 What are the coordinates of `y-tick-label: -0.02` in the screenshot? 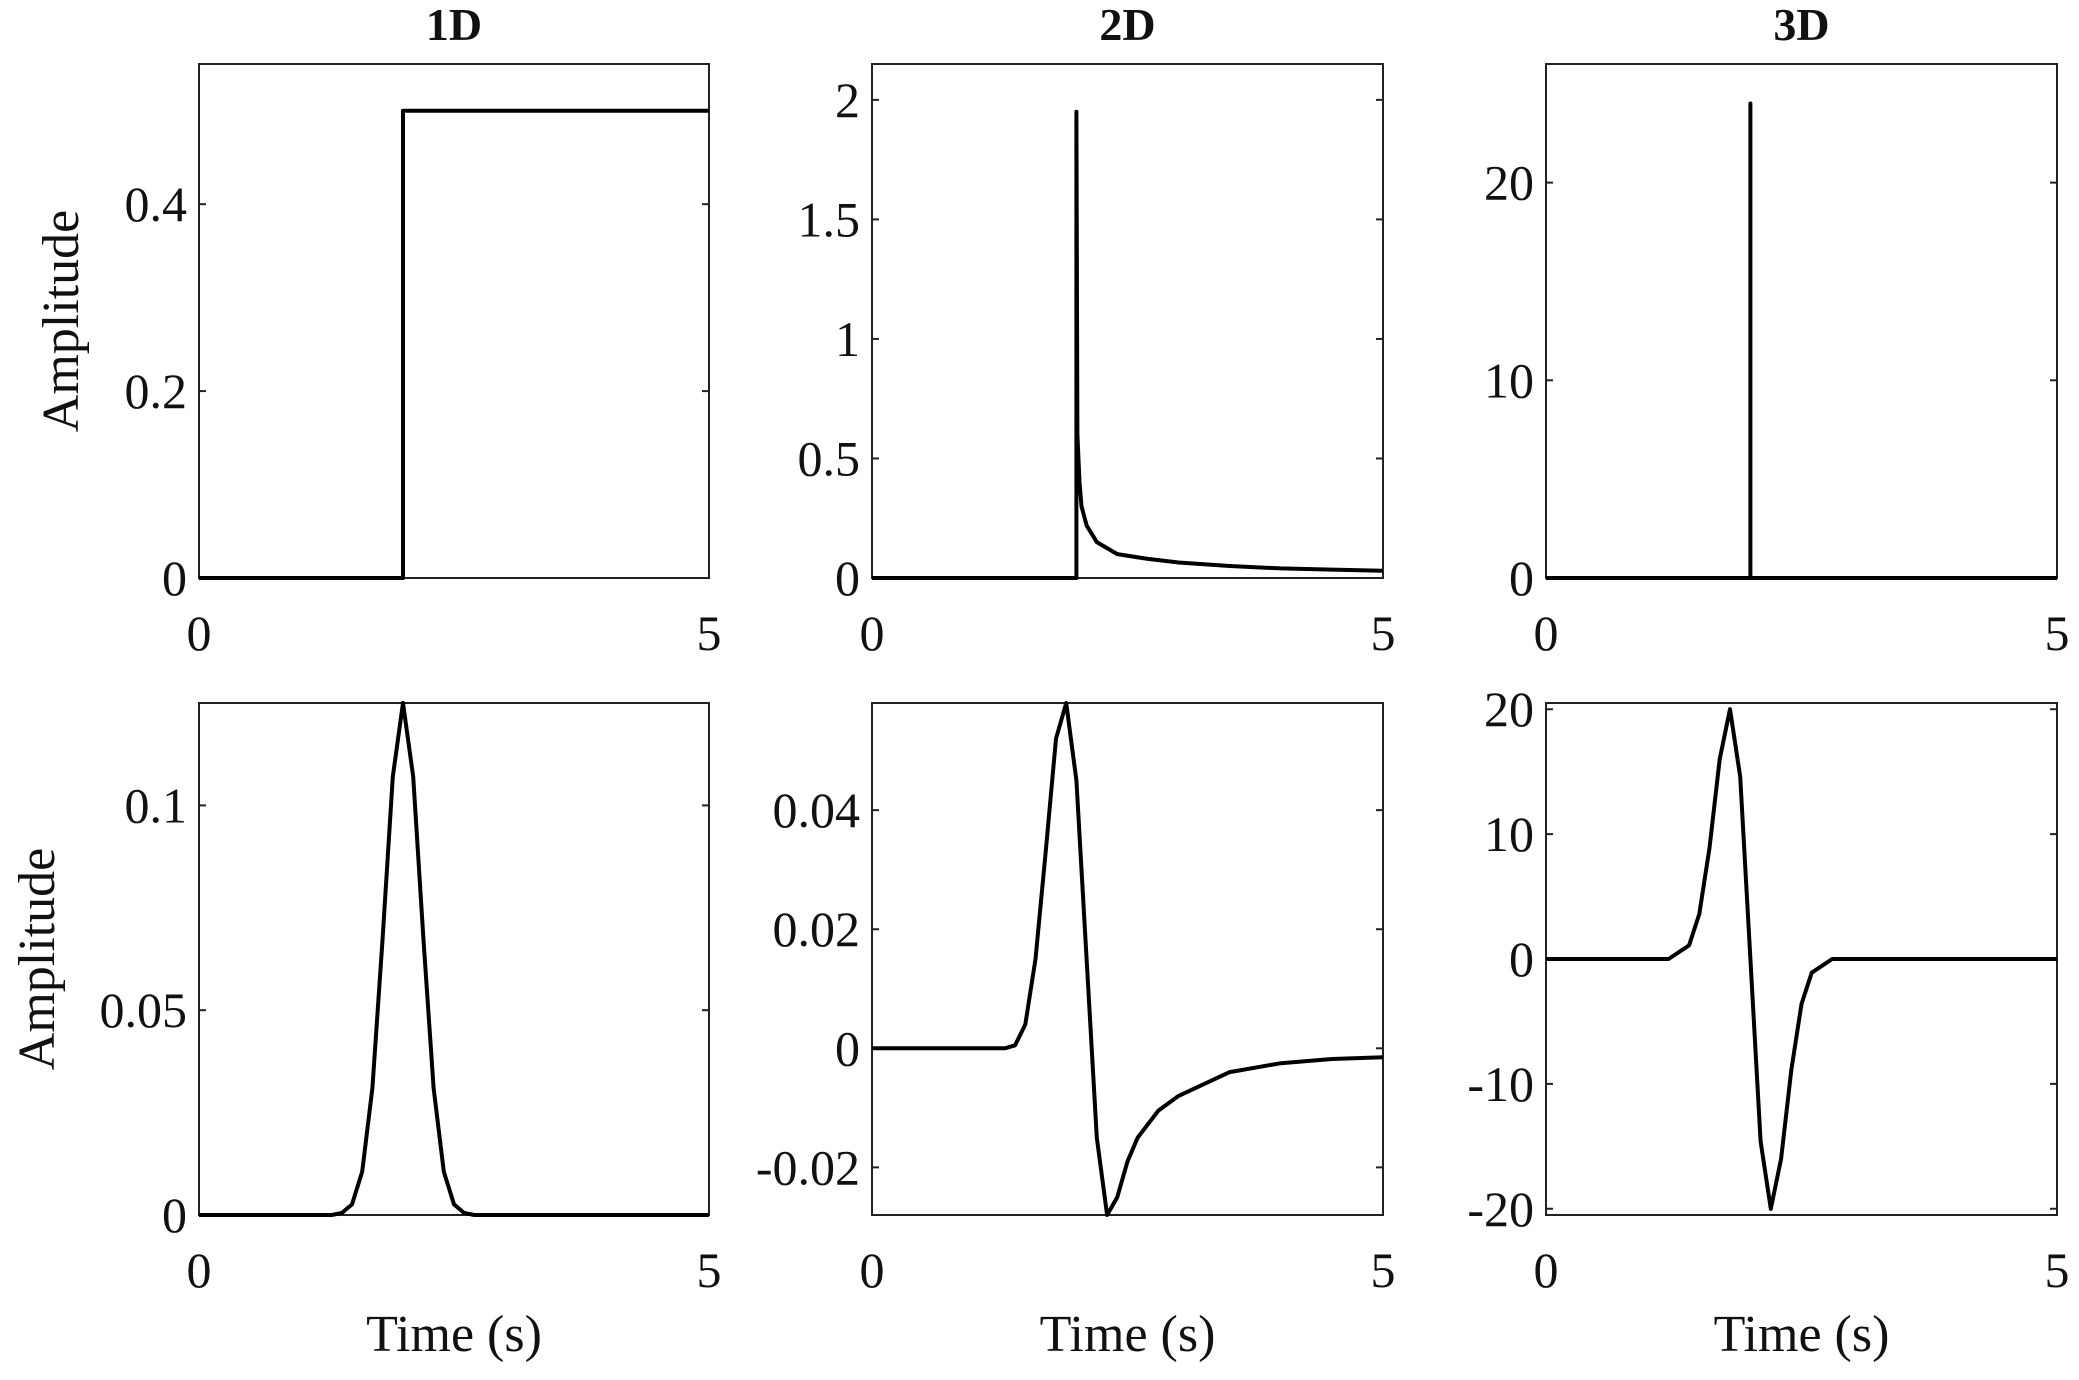 It's located at (808, 1167).